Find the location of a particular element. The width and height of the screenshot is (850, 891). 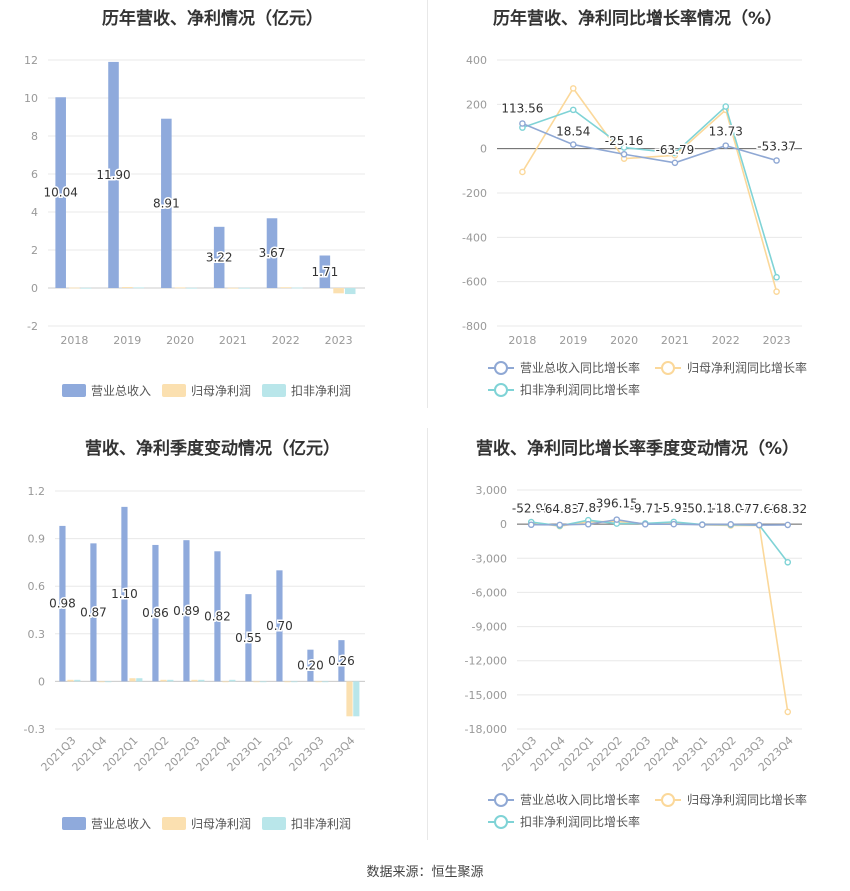

y-tick-label: 4 is located at coordinates (34, 212).